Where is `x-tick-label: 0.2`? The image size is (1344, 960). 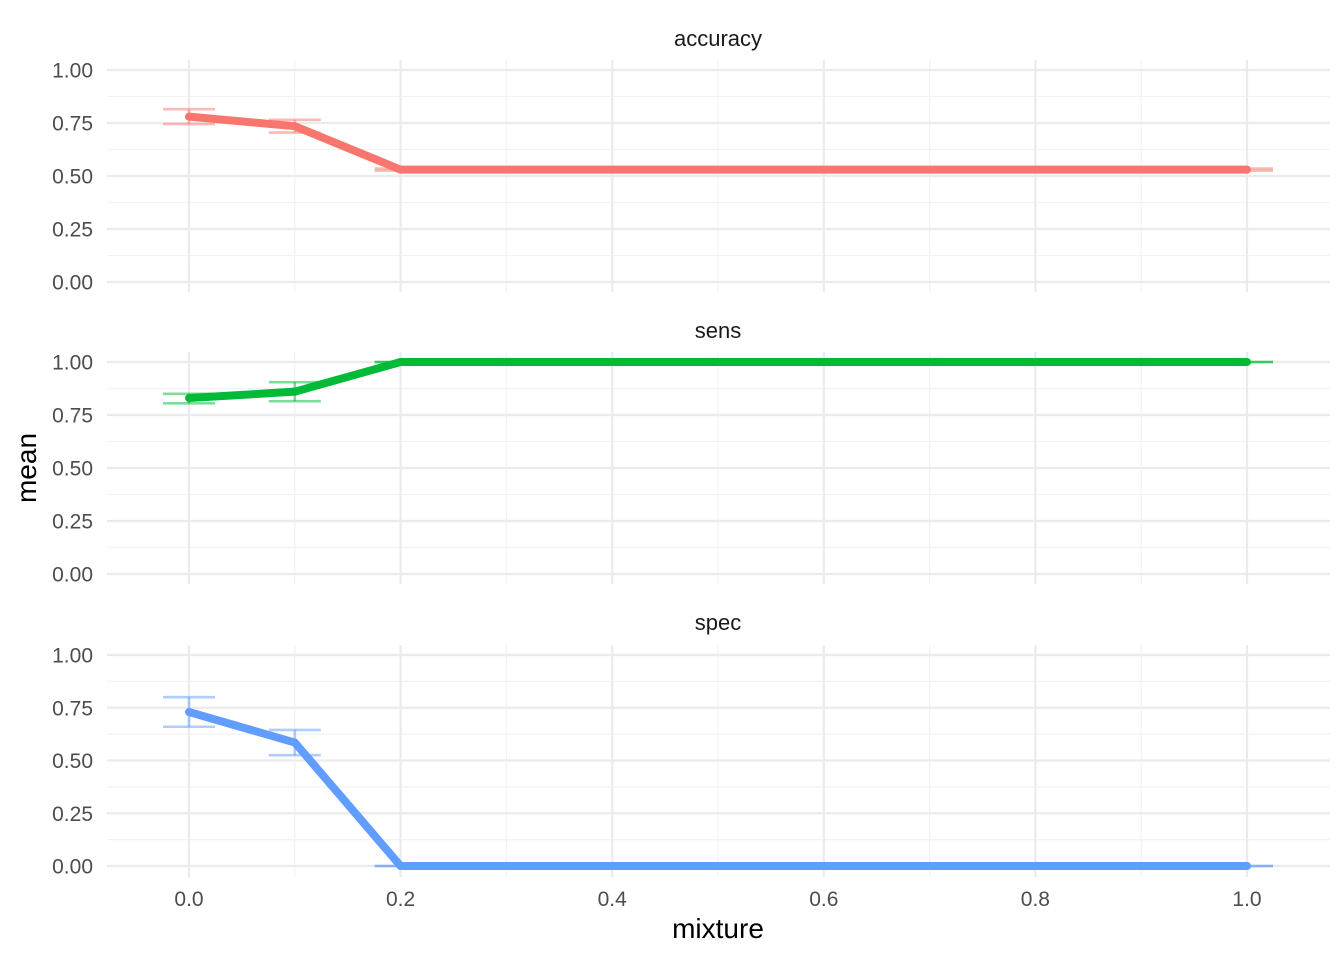
x-tick-label: 0.2 is located at coordinates (400, 899).